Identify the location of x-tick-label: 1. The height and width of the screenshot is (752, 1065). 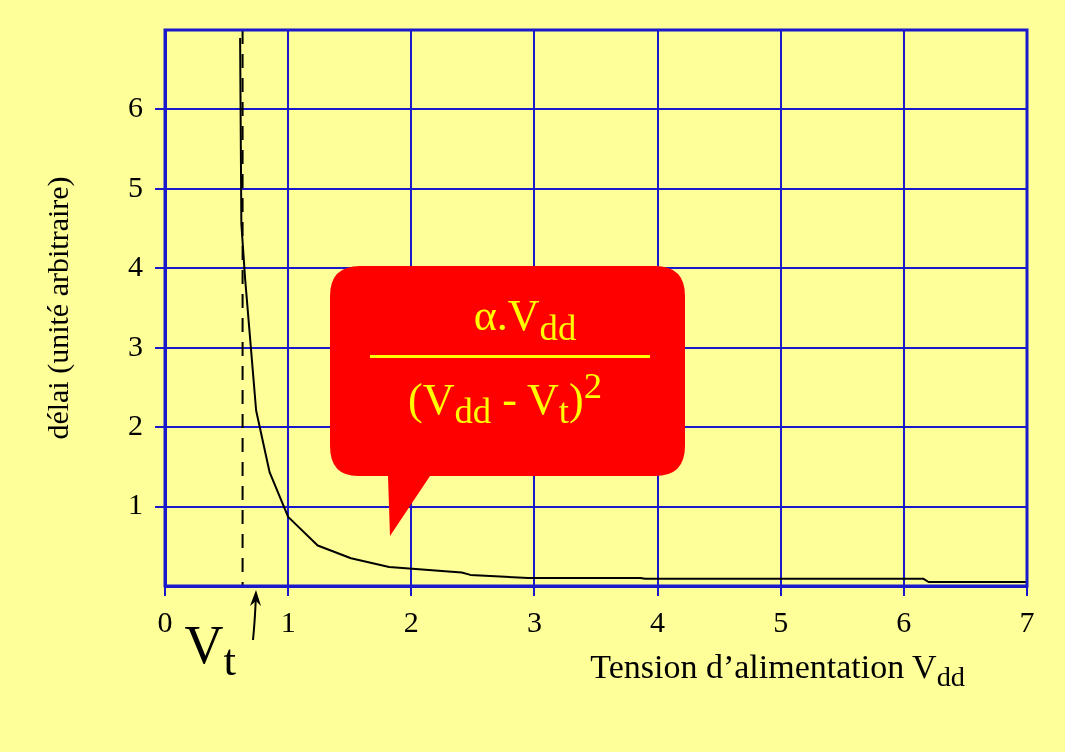
(288, 621).